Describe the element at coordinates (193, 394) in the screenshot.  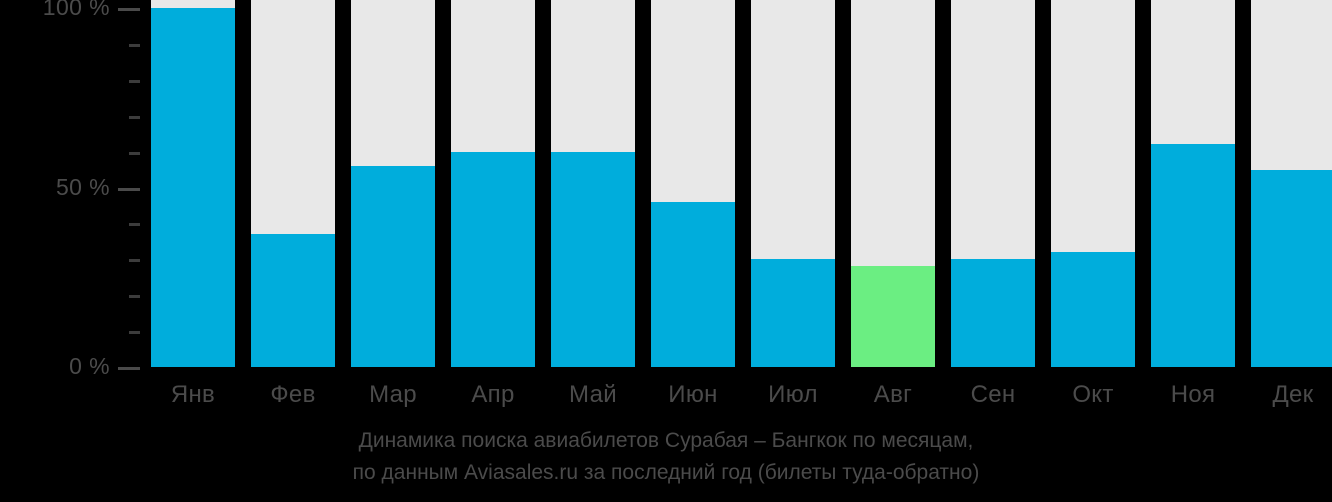
I see `x-axis-label-янв: Янв` at that location.